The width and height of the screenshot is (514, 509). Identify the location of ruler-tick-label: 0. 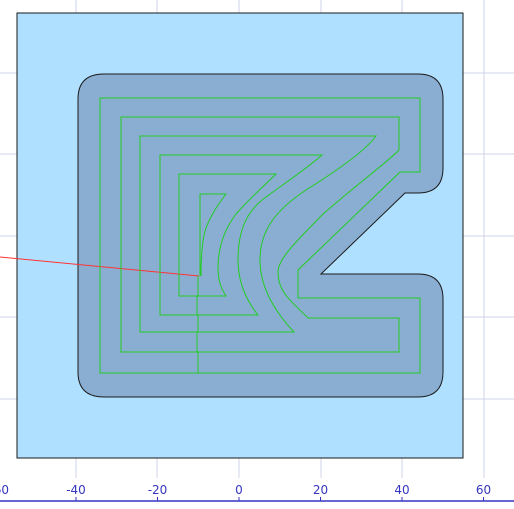
(239, 490).